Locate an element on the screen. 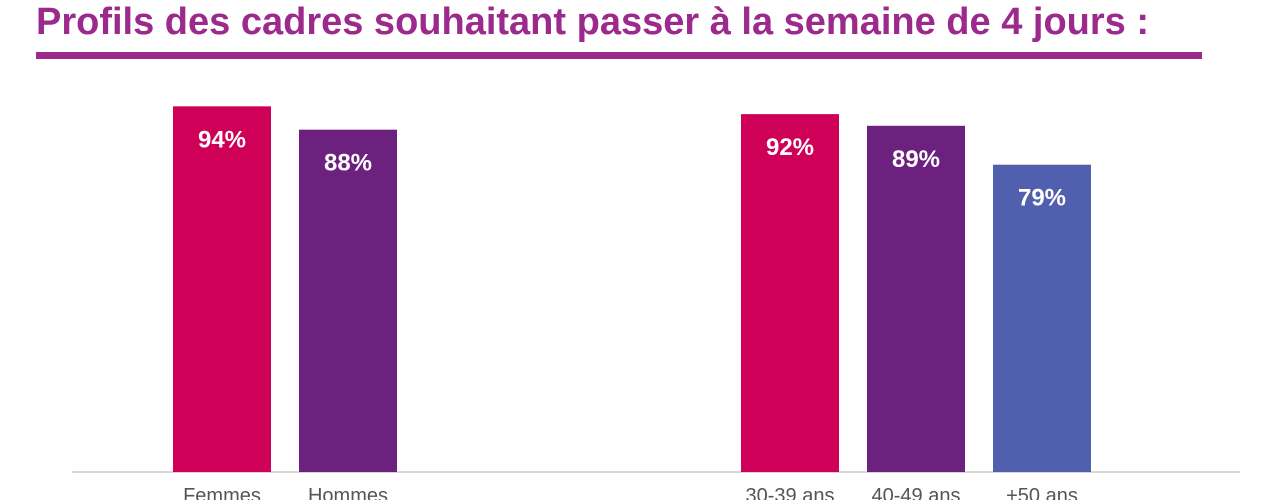  value-label-hommes: 88% is located at coordinates (348, 163).